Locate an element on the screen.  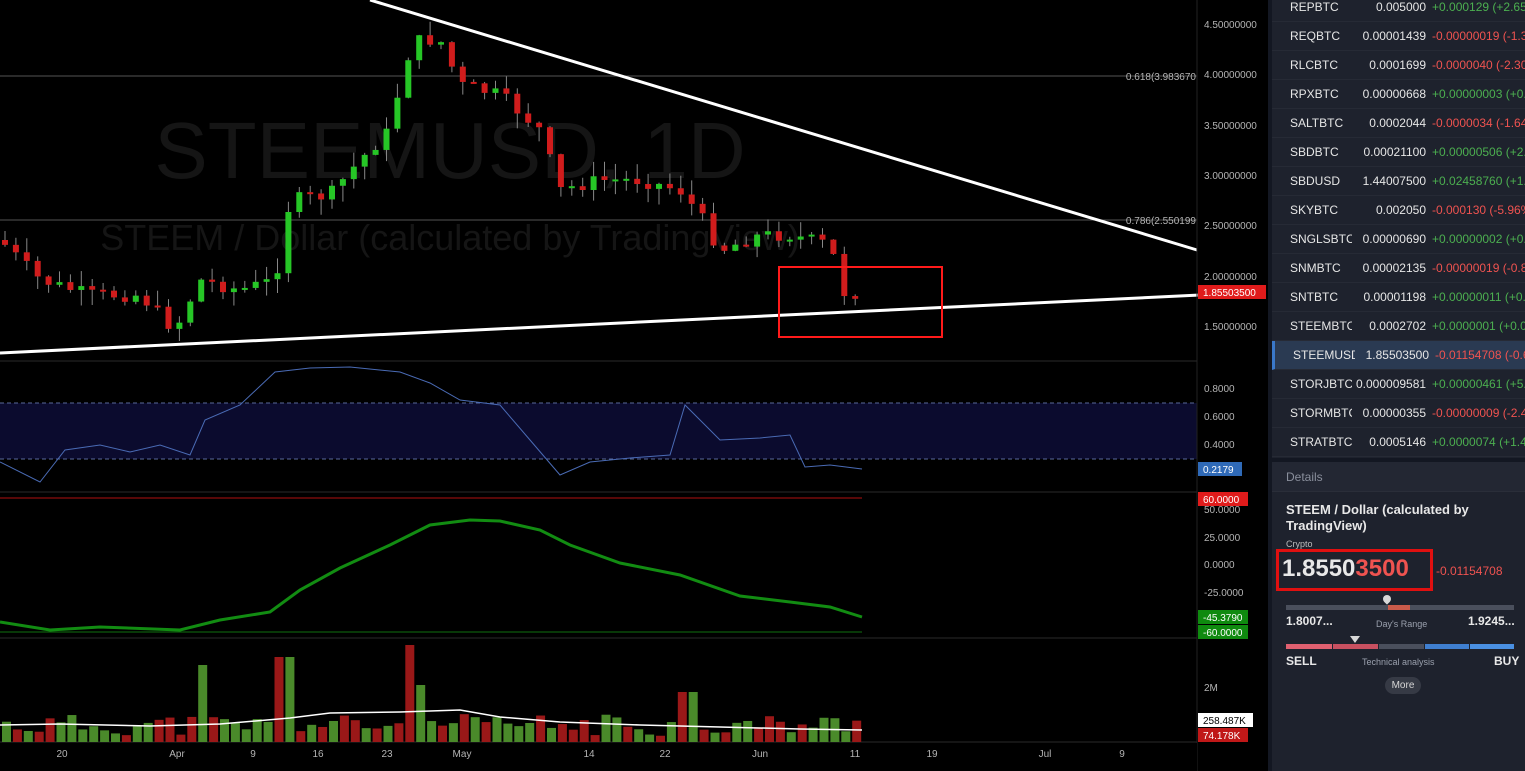
watchlist-row: SKYBTC 0.002050 -0.000130 (-5.96%) is located at coordinates (1398, 210).